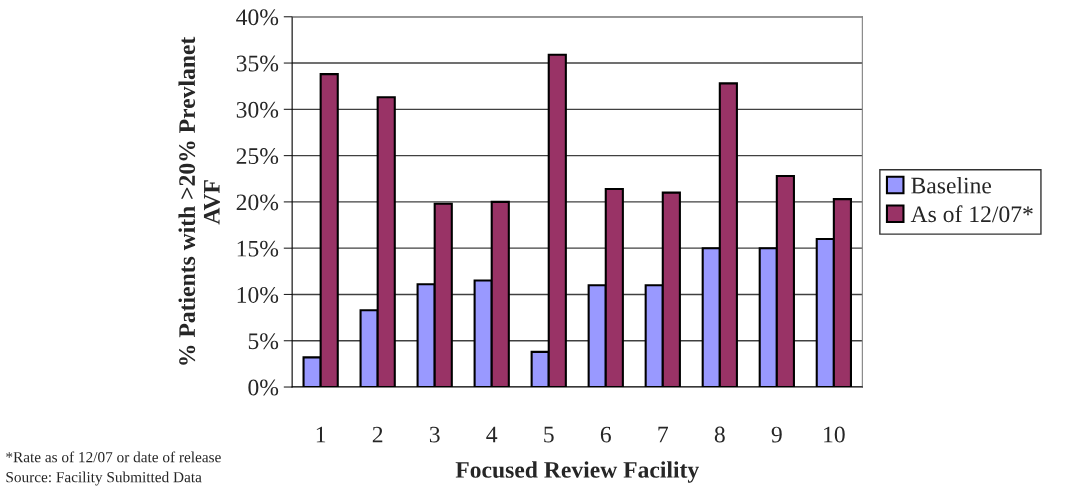 This screenshot has width=1082, height=499. I want to click on y-tick-label: 0%, so click(263, 387).